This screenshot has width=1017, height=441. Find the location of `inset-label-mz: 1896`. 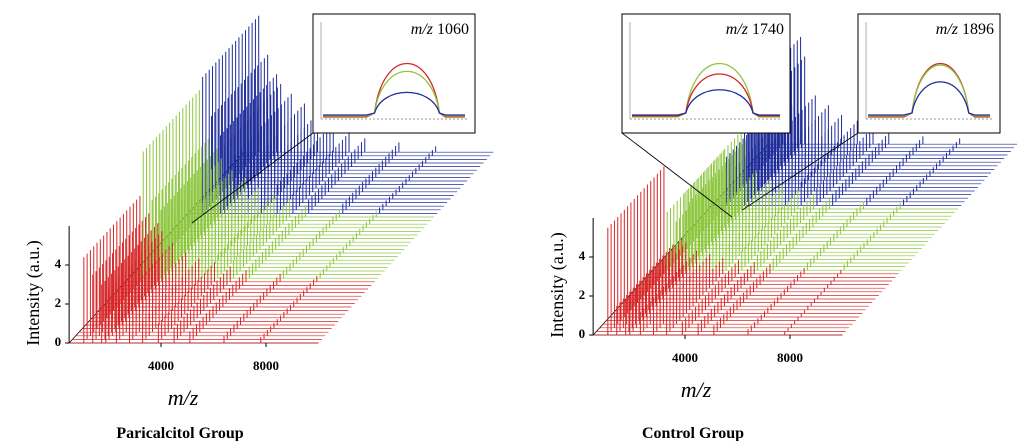

inset-label-mz: 1896 is located at coordinates (978, 29).